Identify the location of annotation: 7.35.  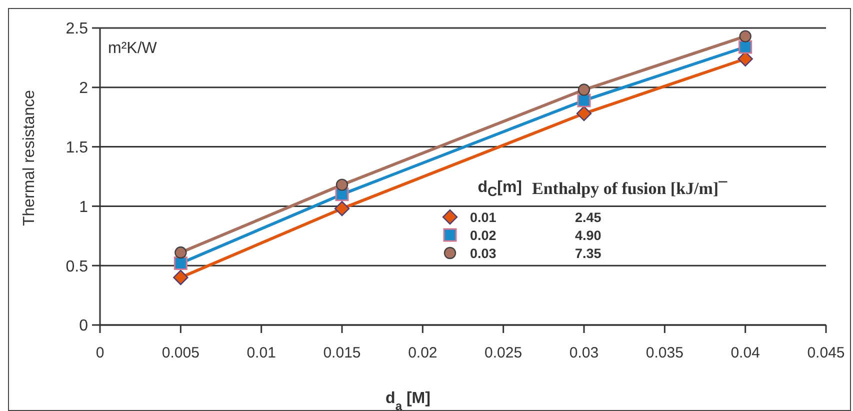
(588, 253).